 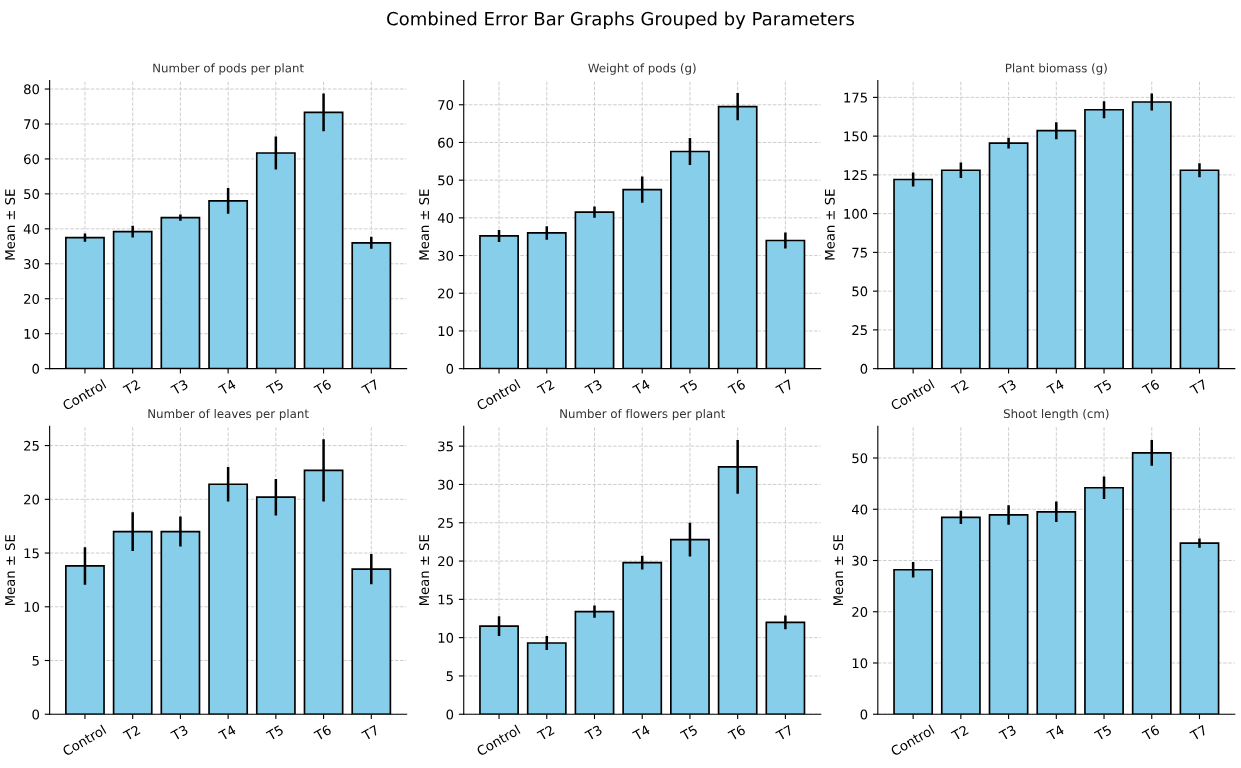 I want to click on y-tick-label: 35, so click(x=445, y=446).